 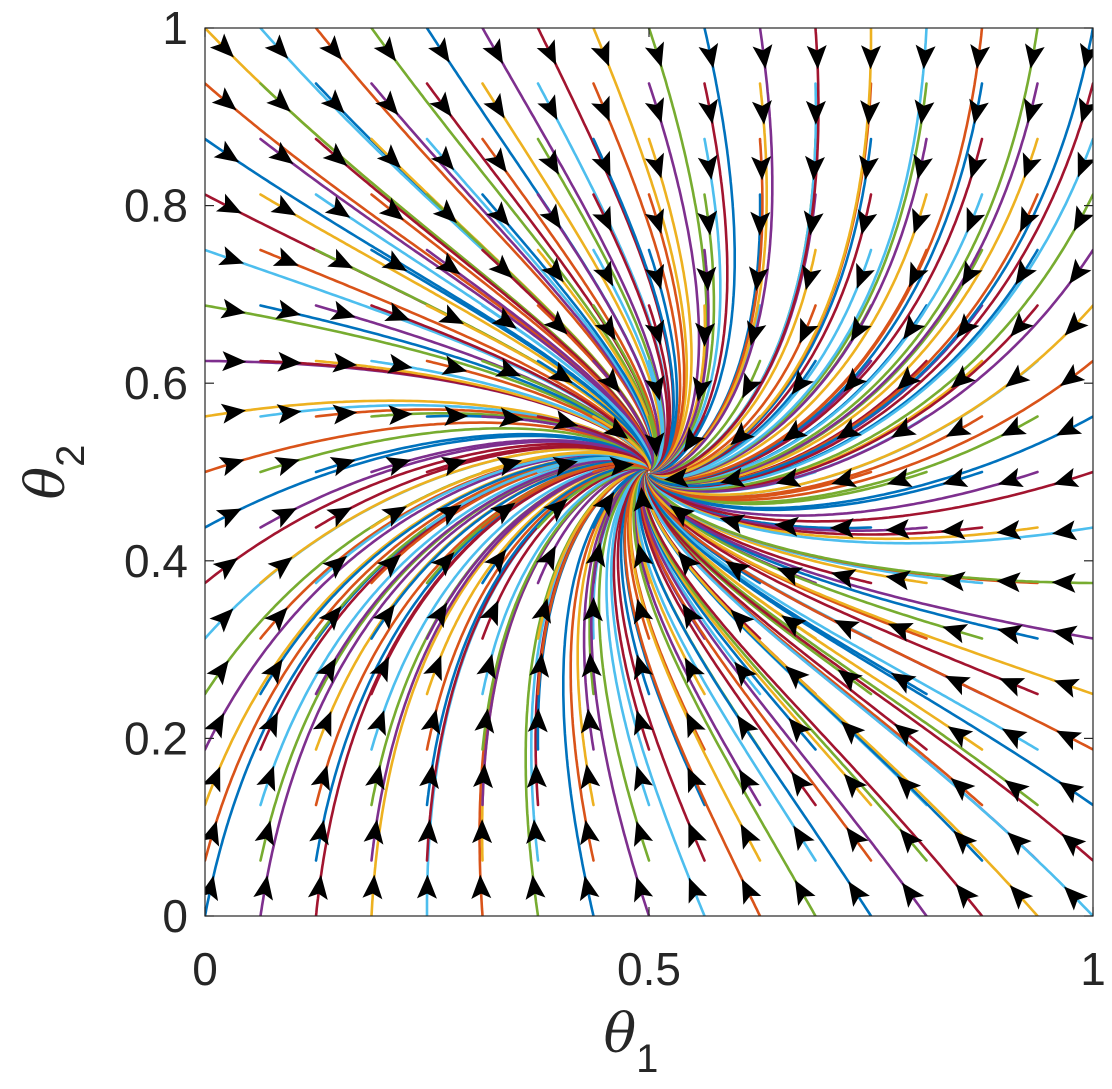 I want to click on x-tick-label: 0.5, so click(x=649, y=969).